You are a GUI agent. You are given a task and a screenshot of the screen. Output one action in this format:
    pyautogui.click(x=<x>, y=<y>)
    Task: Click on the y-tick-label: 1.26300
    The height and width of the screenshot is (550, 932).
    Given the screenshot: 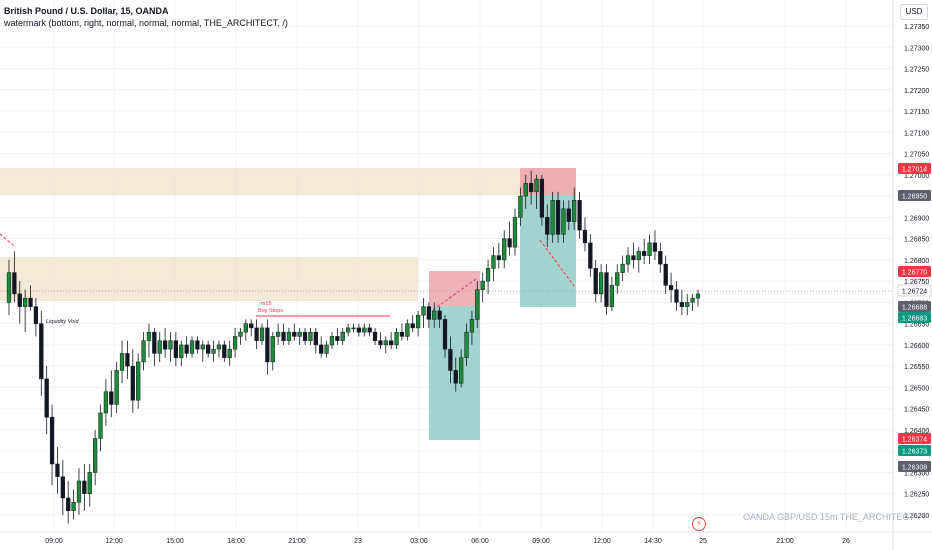 What is the action you would take?
    pyautogui.click(x=916, y=473)
    